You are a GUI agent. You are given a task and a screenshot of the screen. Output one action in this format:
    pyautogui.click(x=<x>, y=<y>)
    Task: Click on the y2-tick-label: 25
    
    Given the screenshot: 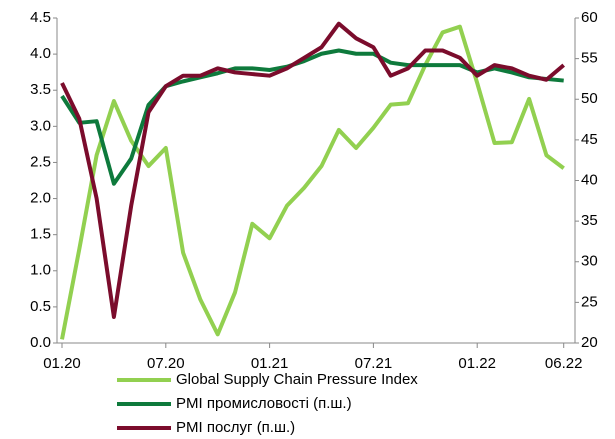 What is the action you would take?
    pyautogui.click(x=589, y=301)
    